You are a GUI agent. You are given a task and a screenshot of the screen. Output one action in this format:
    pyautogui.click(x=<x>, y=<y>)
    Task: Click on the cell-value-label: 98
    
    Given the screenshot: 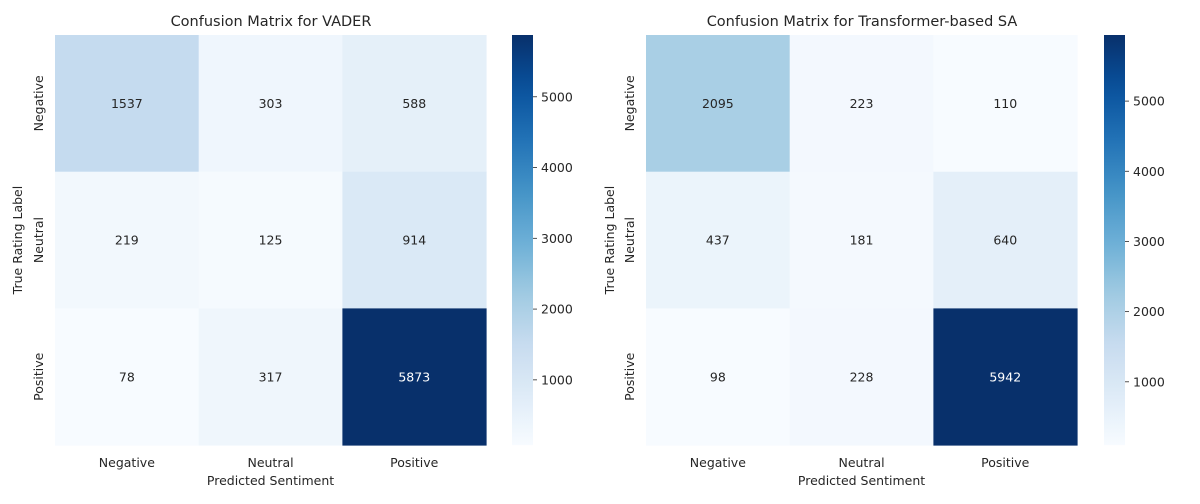 What is the action you would take?
    pyautogui.click(x=718, y=376)
    